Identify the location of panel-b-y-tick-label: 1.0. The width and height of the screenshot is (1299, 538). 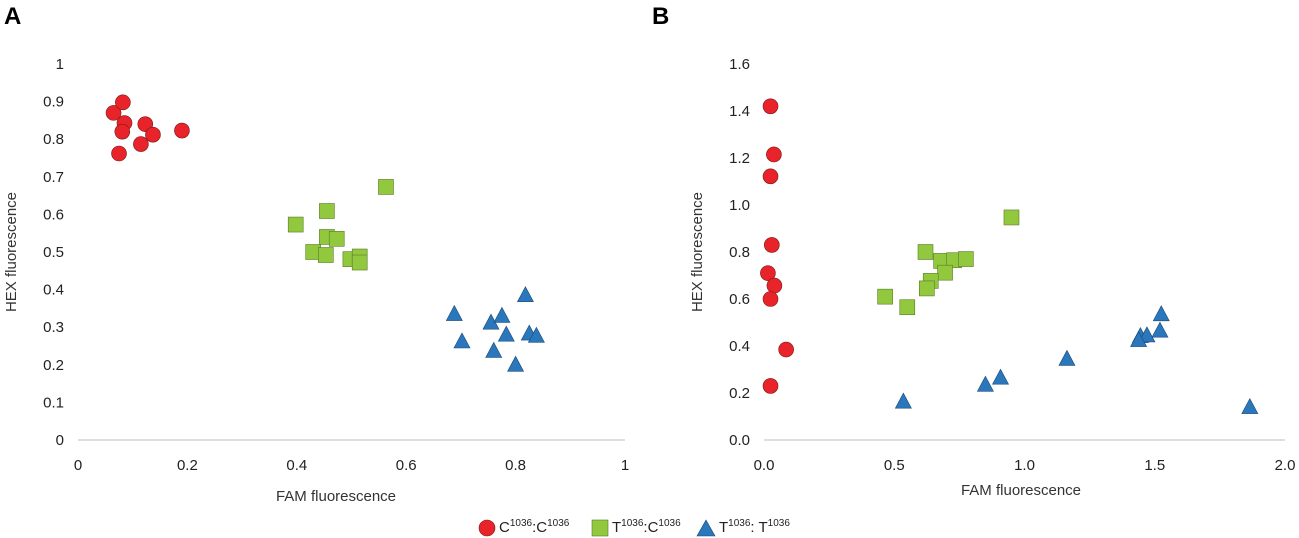
(739, 205).